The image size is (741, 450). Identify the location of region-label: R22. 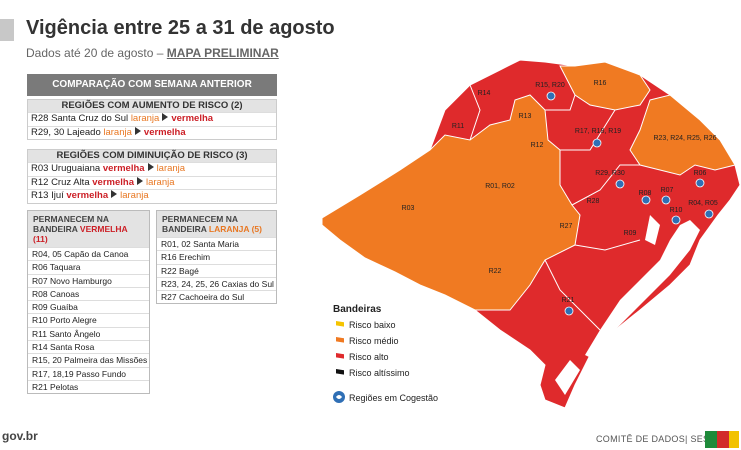
(495, 271).